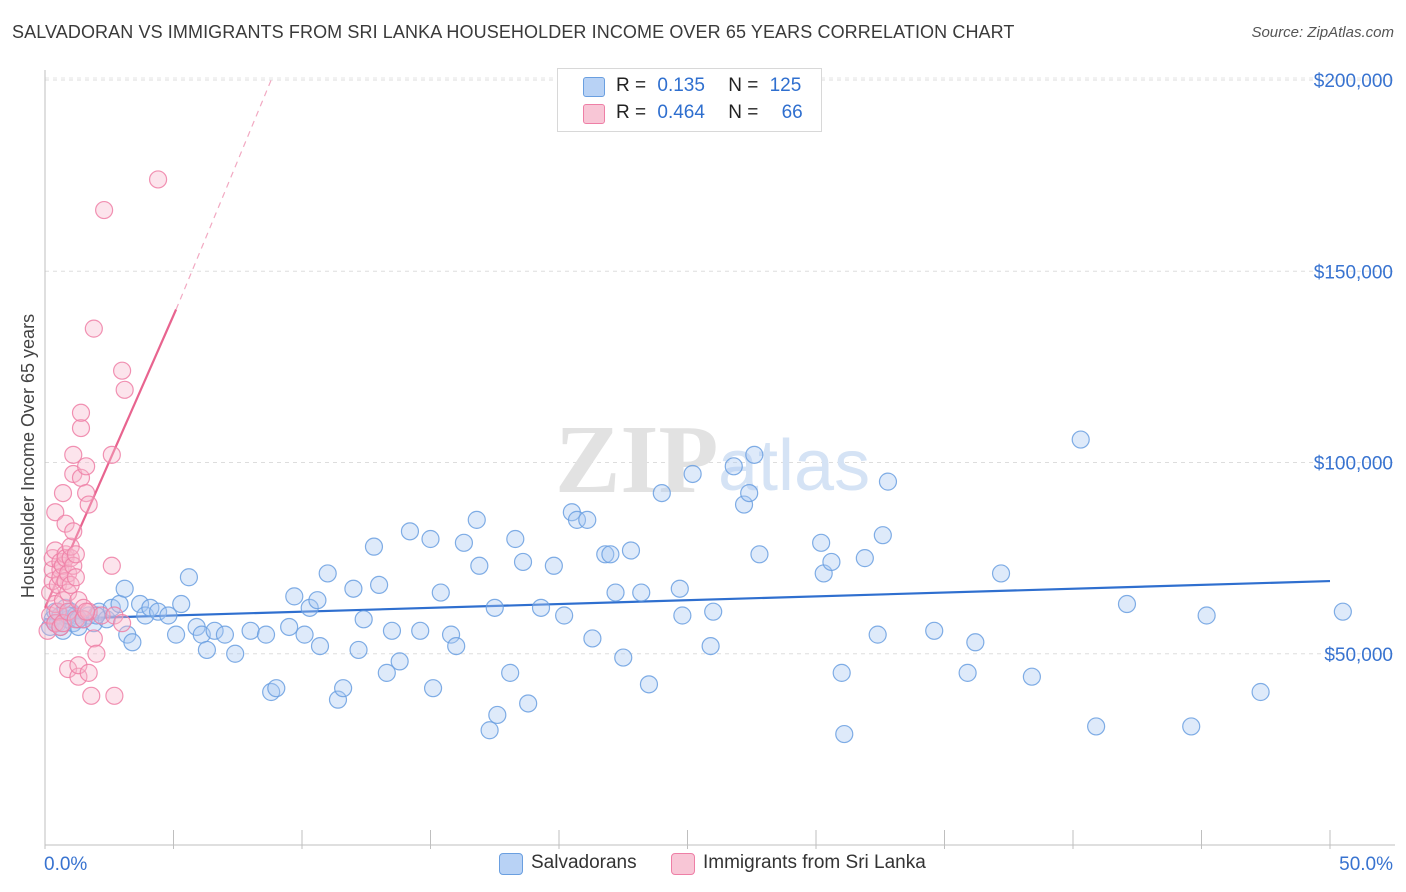 The width and height of the screenshot is (1406, 892). I want to click on trend-line-salvadorans, so click(687, 600).